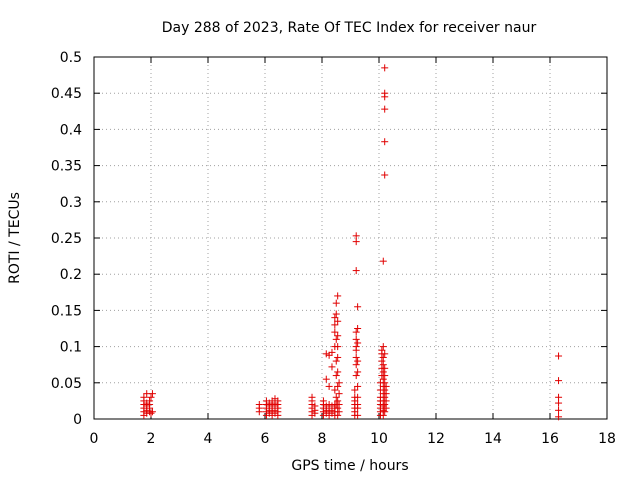 The height and width of the screenshot is (480, 640). I want to click on y-tick-label: 0.4, so click(71, 130).